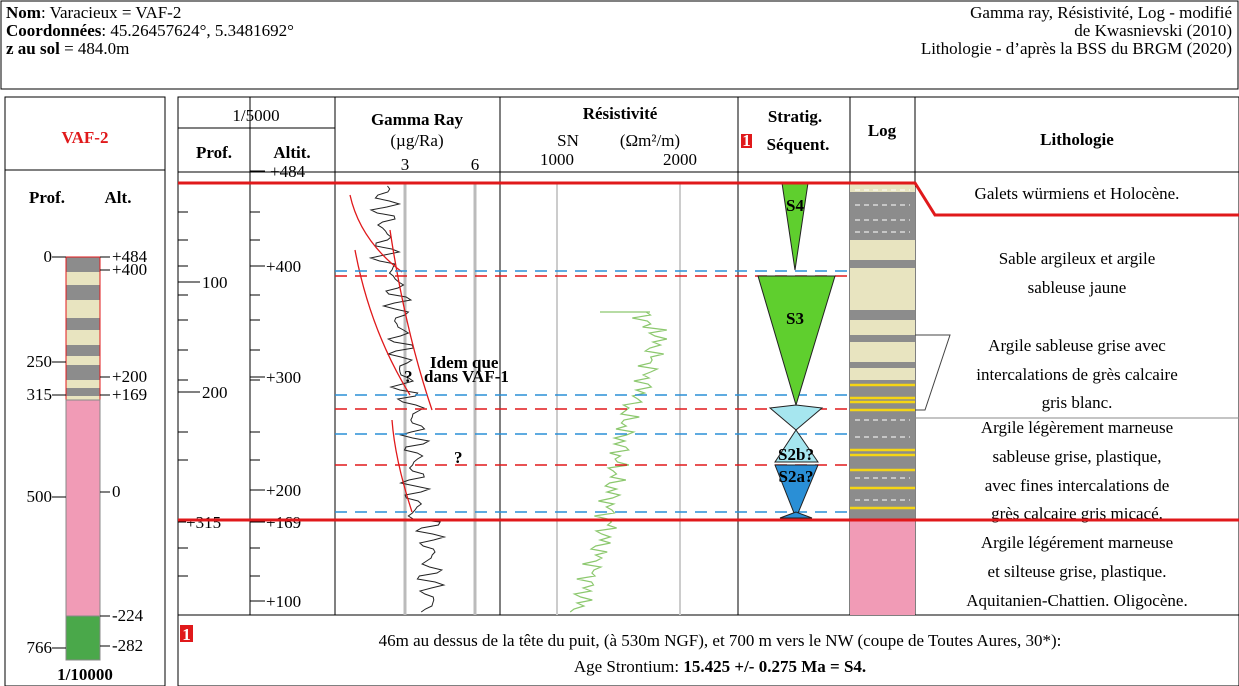 The width and height of the screenshot is (1239, 686). Describe the element at coordinates (796, 454) in the screenshot. I see `sequence-label: S2b?` at that location.